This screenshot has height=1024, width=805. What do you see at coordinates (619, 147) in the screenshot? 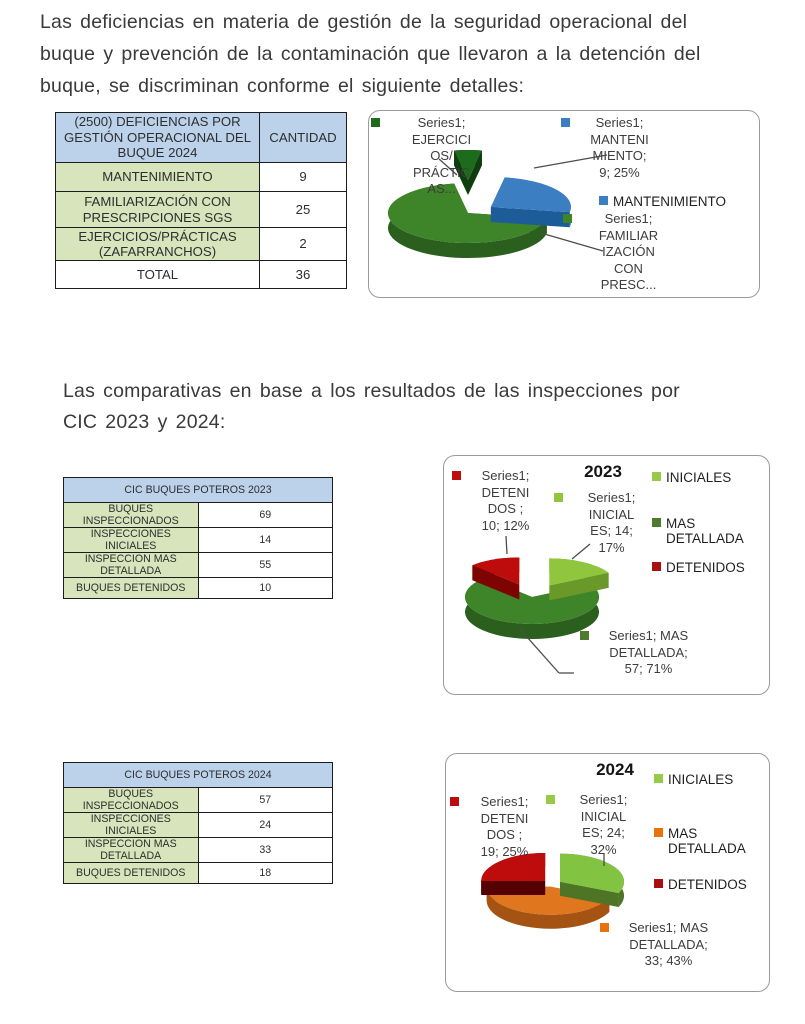
I see `data-label-text: Series1; MANTENI MIENTO; 9; 25%` at bounding box center [619, 147].